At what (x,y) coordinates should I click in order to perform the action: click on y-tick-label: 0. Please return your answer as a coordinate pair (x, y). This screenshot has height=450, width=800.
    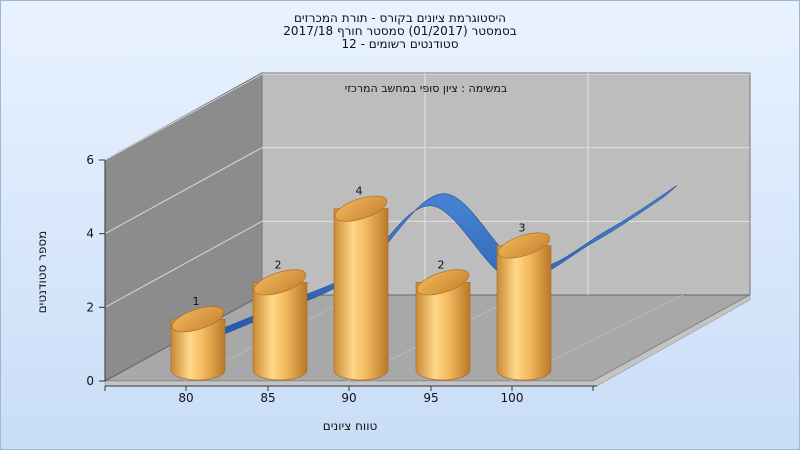
    Looking at the image, I should click on (90, 381).